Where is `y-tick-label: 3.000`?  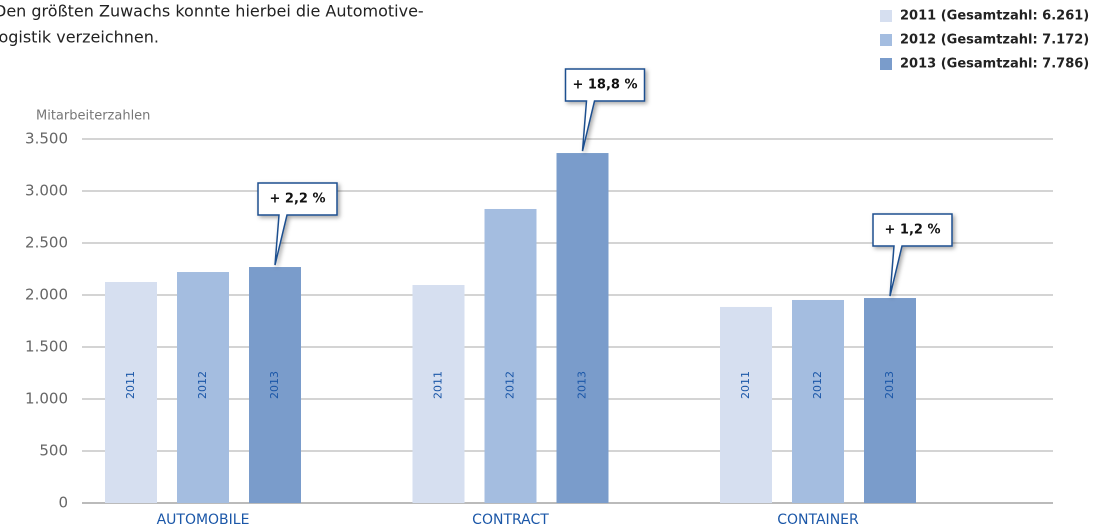 y-tick-label: 3.000 is located at coordinates (46, 191).